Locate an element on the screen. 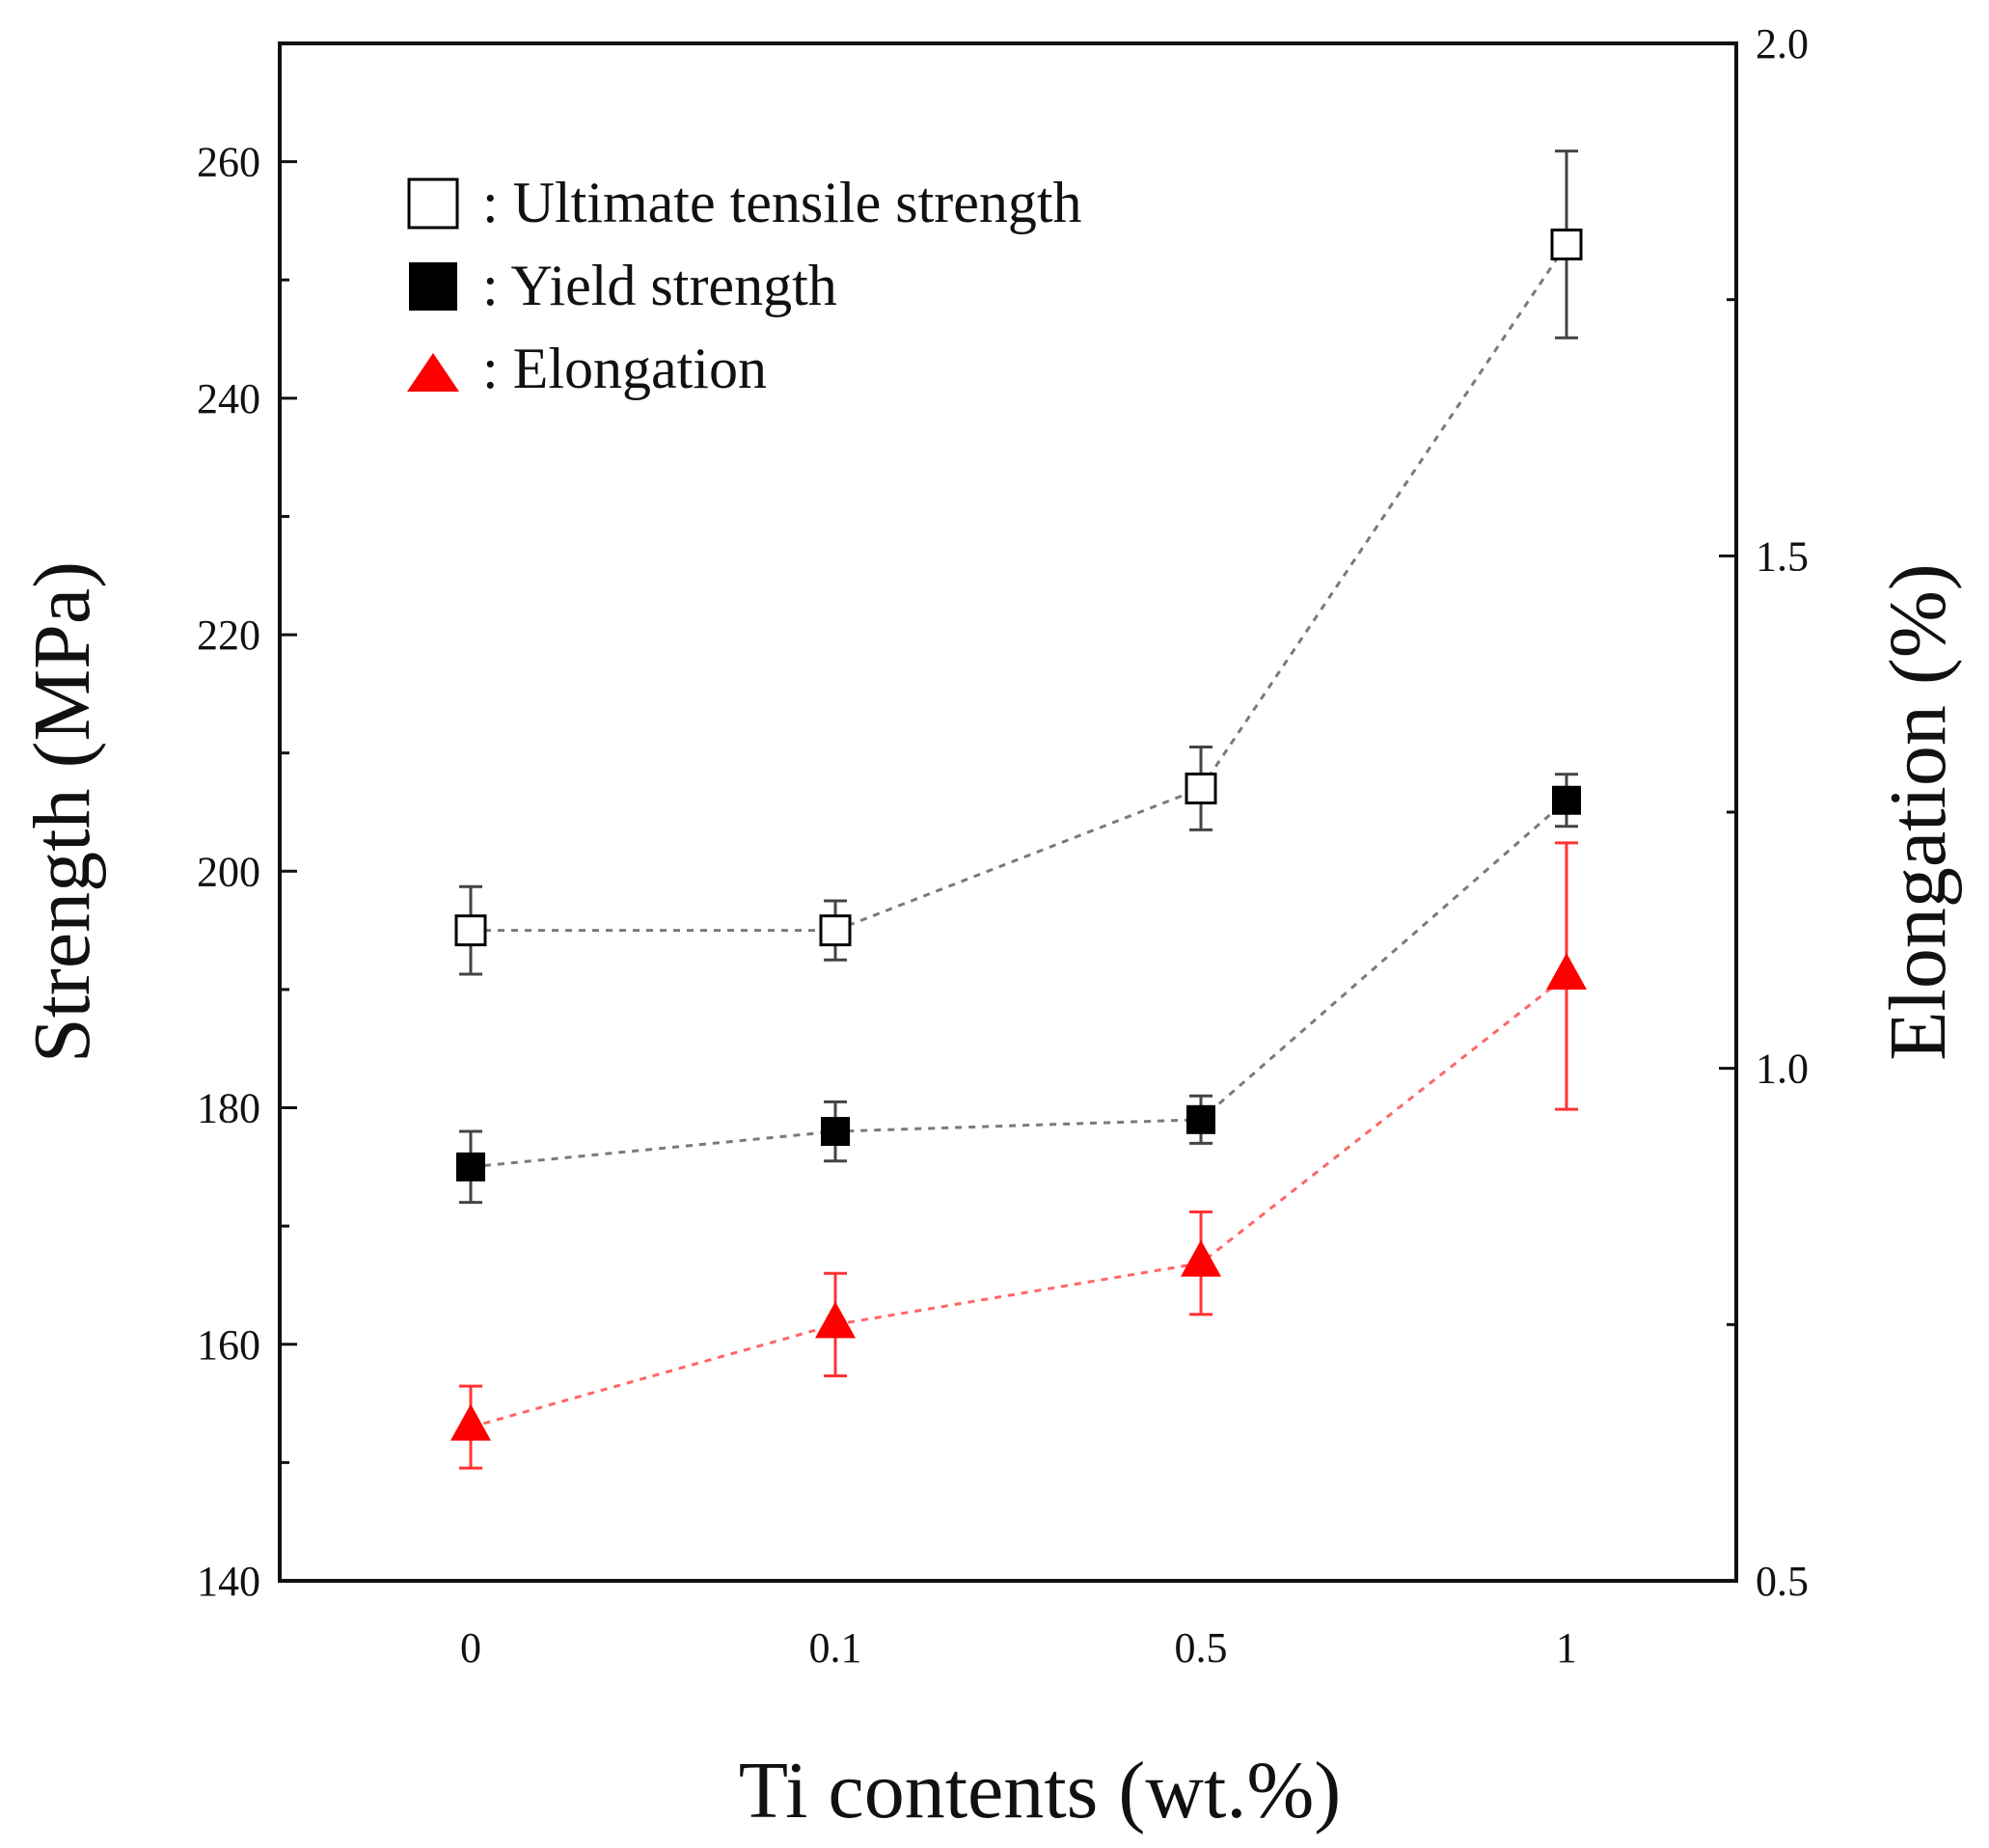  y2-tick-label: 0.5 is located at coordinates (1783, 1581).